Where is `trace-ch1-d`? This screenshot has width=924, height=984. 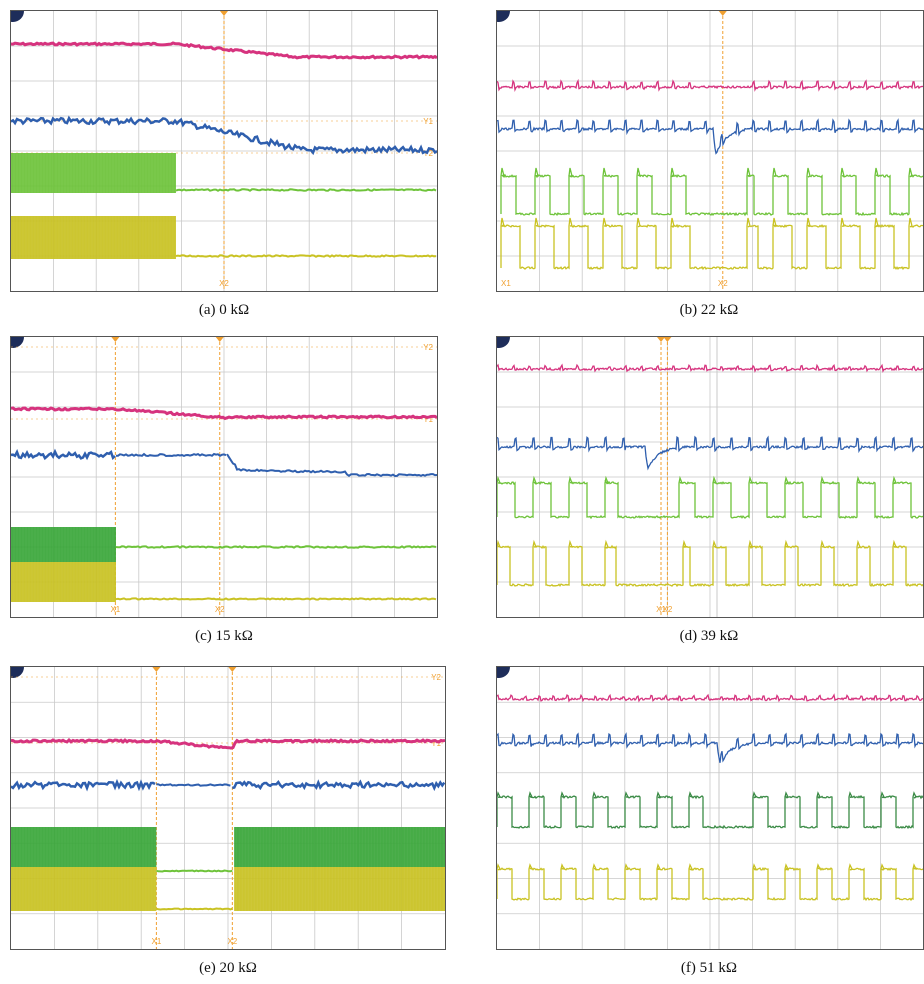
trace-ch1-d is located at coordinates (710, 368).